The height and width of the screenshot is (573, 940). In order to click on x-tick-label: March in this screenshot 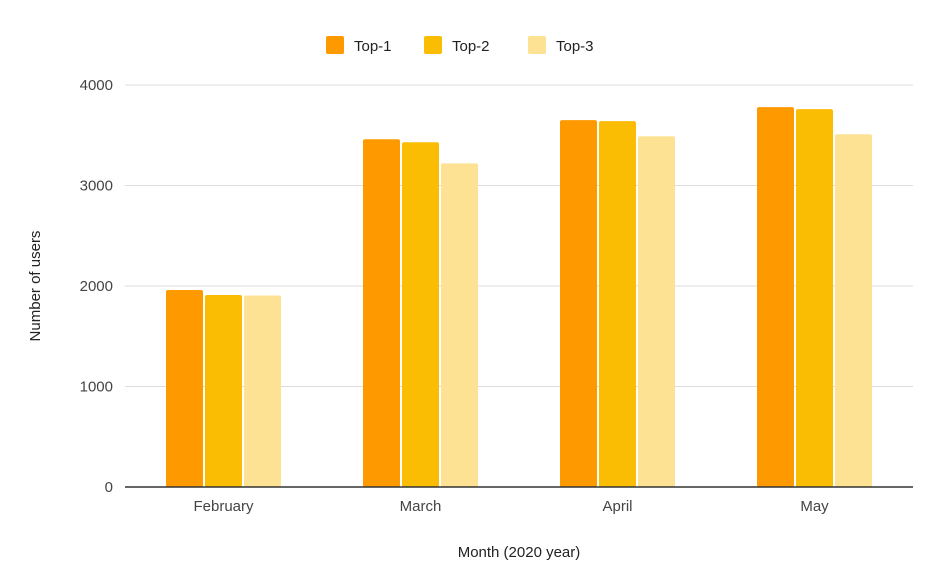, I will do `click(421, 506)`.